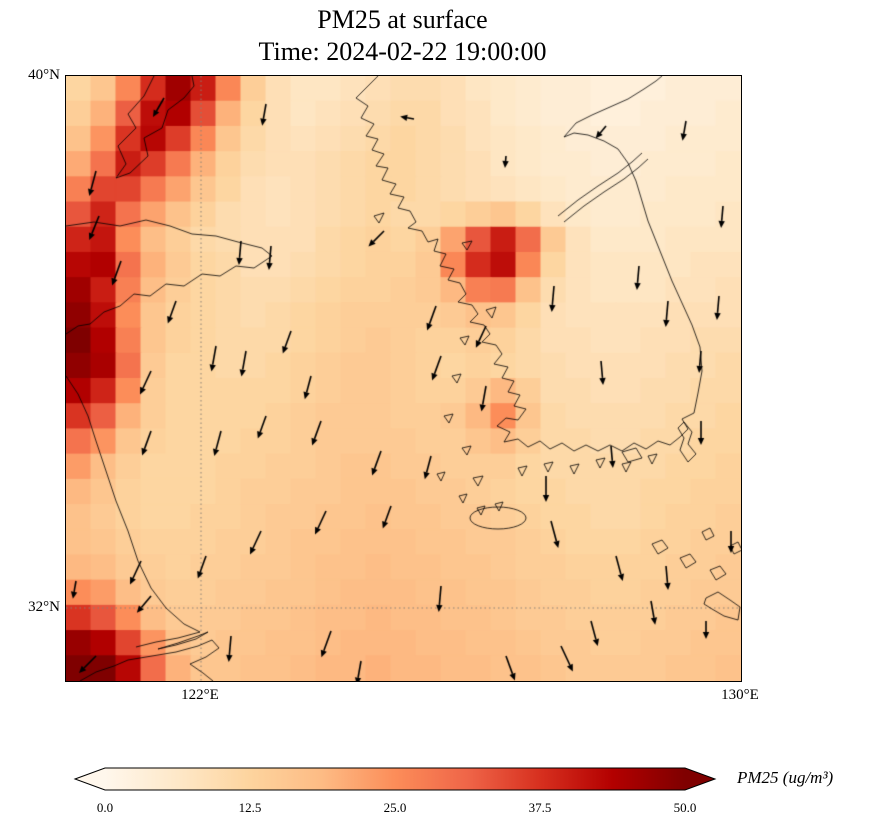  I want to click on x-tick-122e: 122°E, so click(200, 695).